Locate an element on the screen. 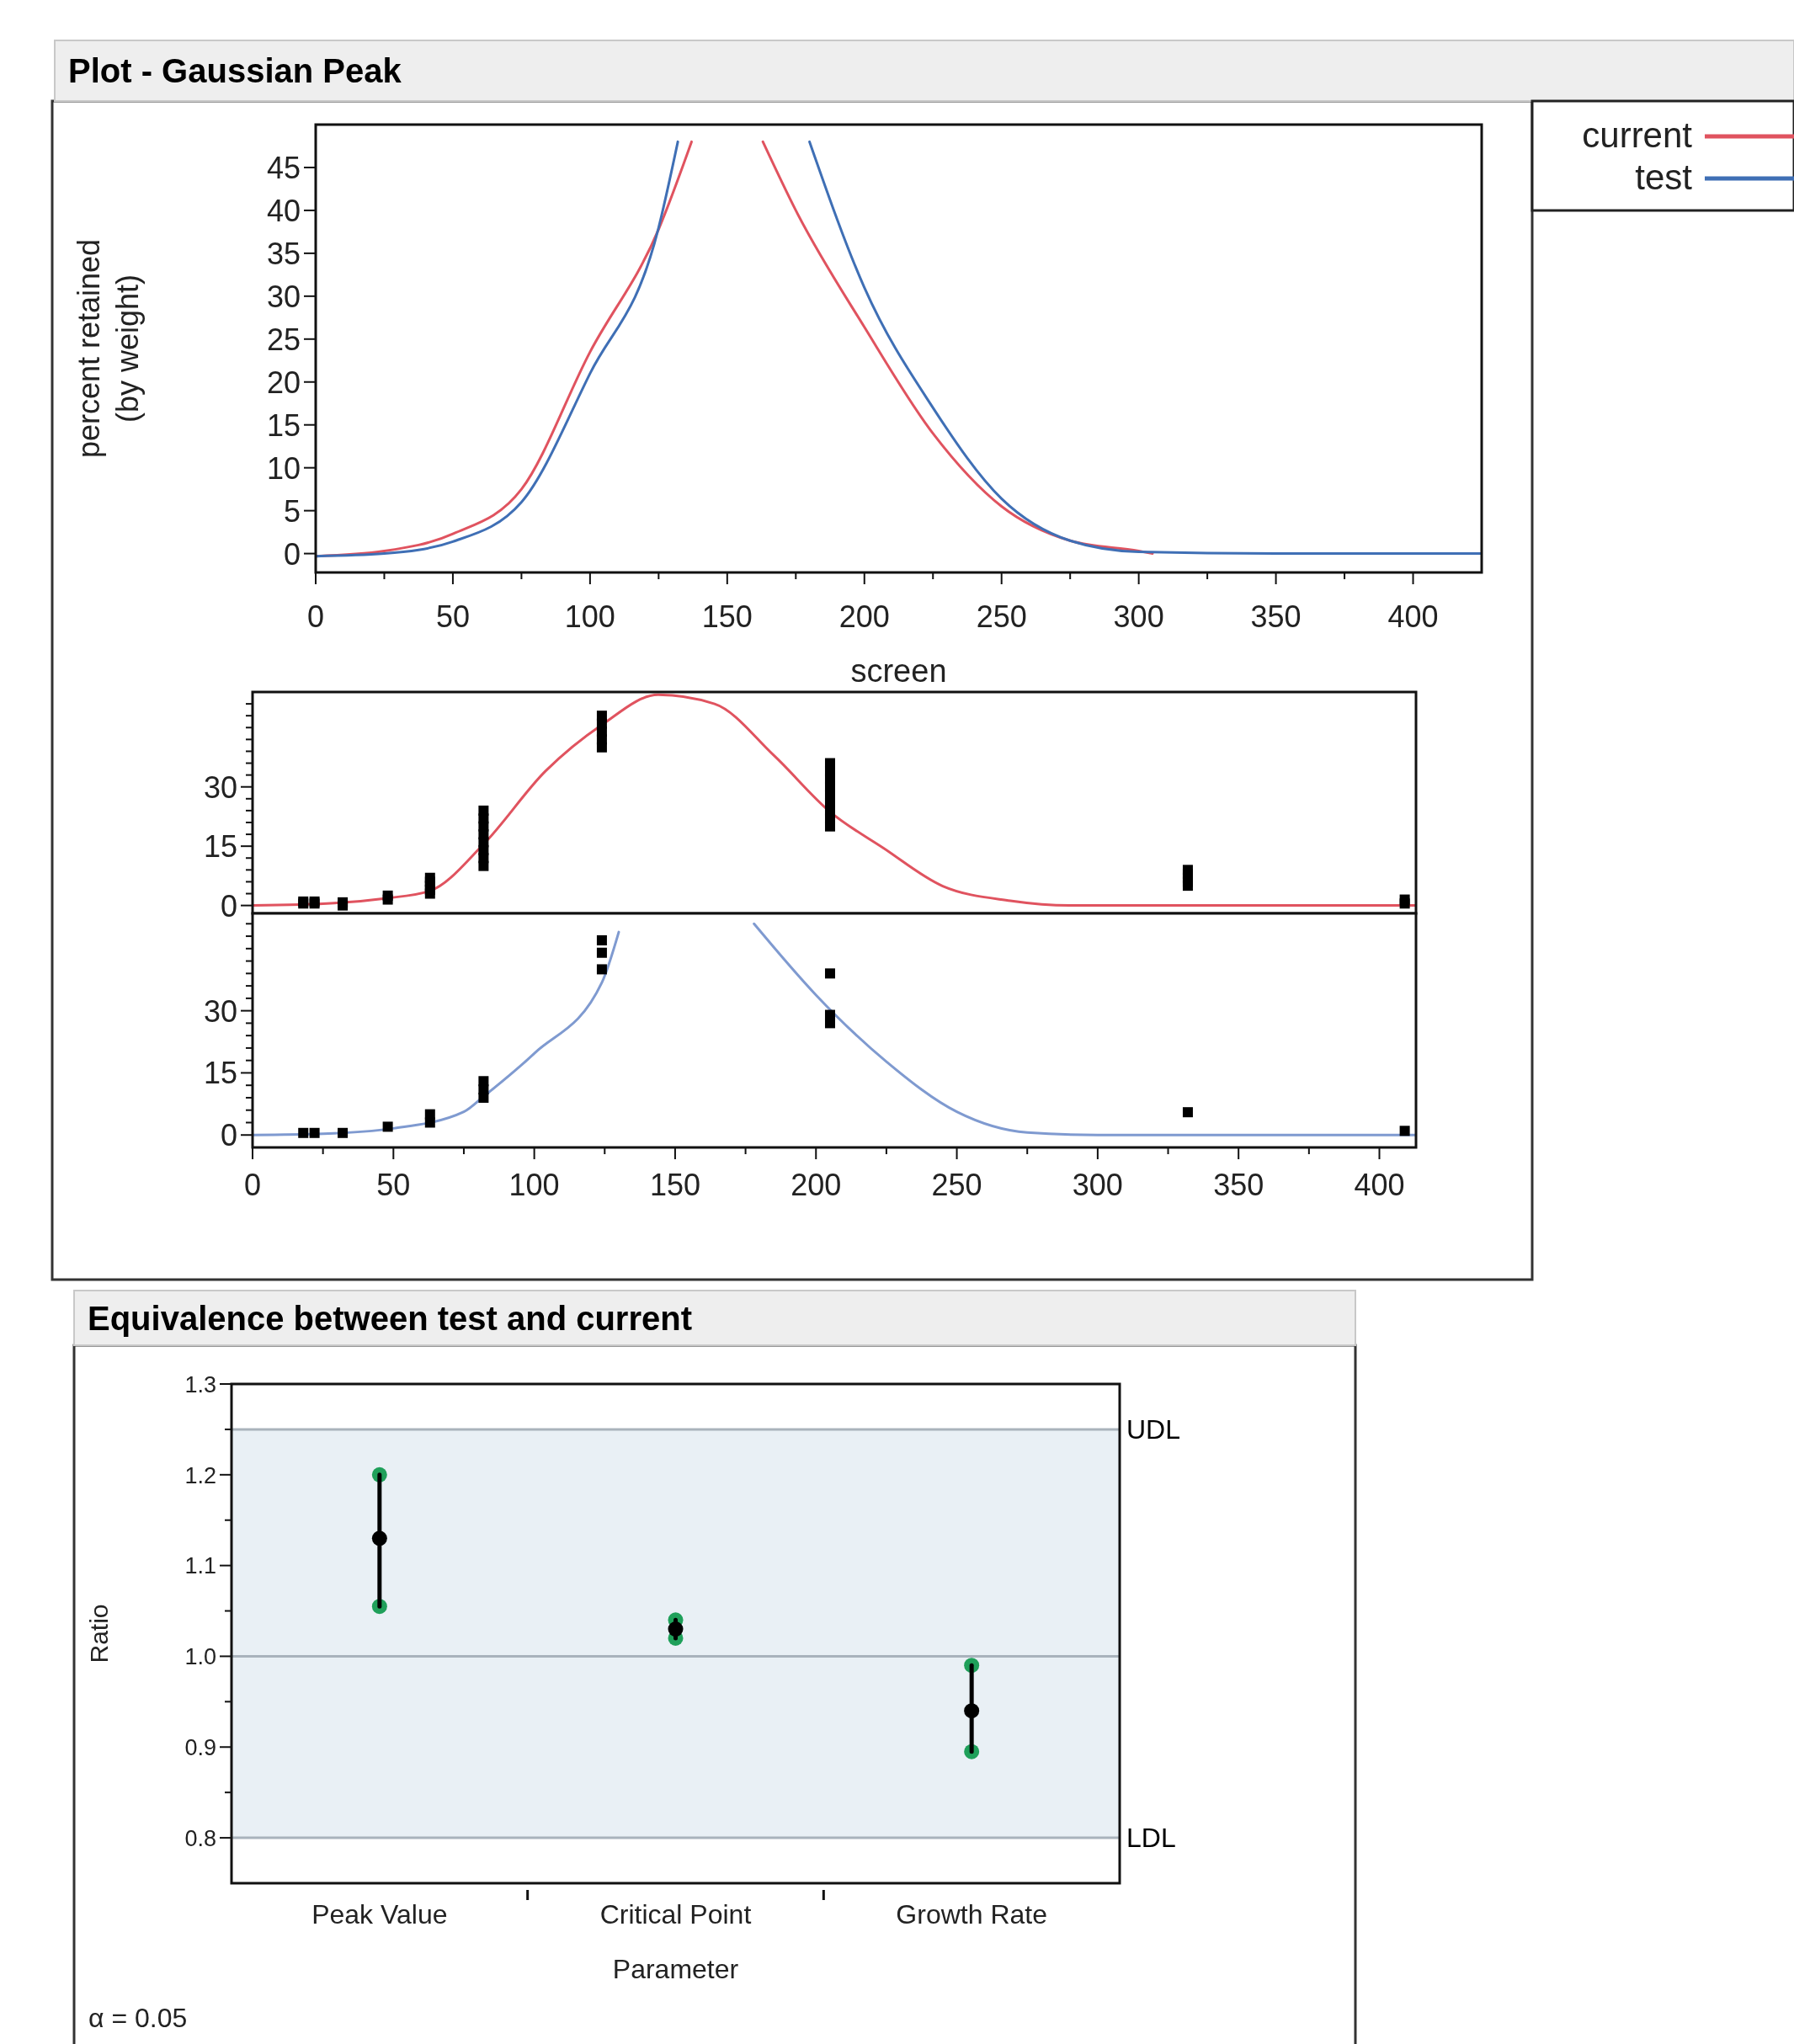 The image size is (1794, 2044). x-tick-label: Peak Value is located at coordinates (379, 1914).